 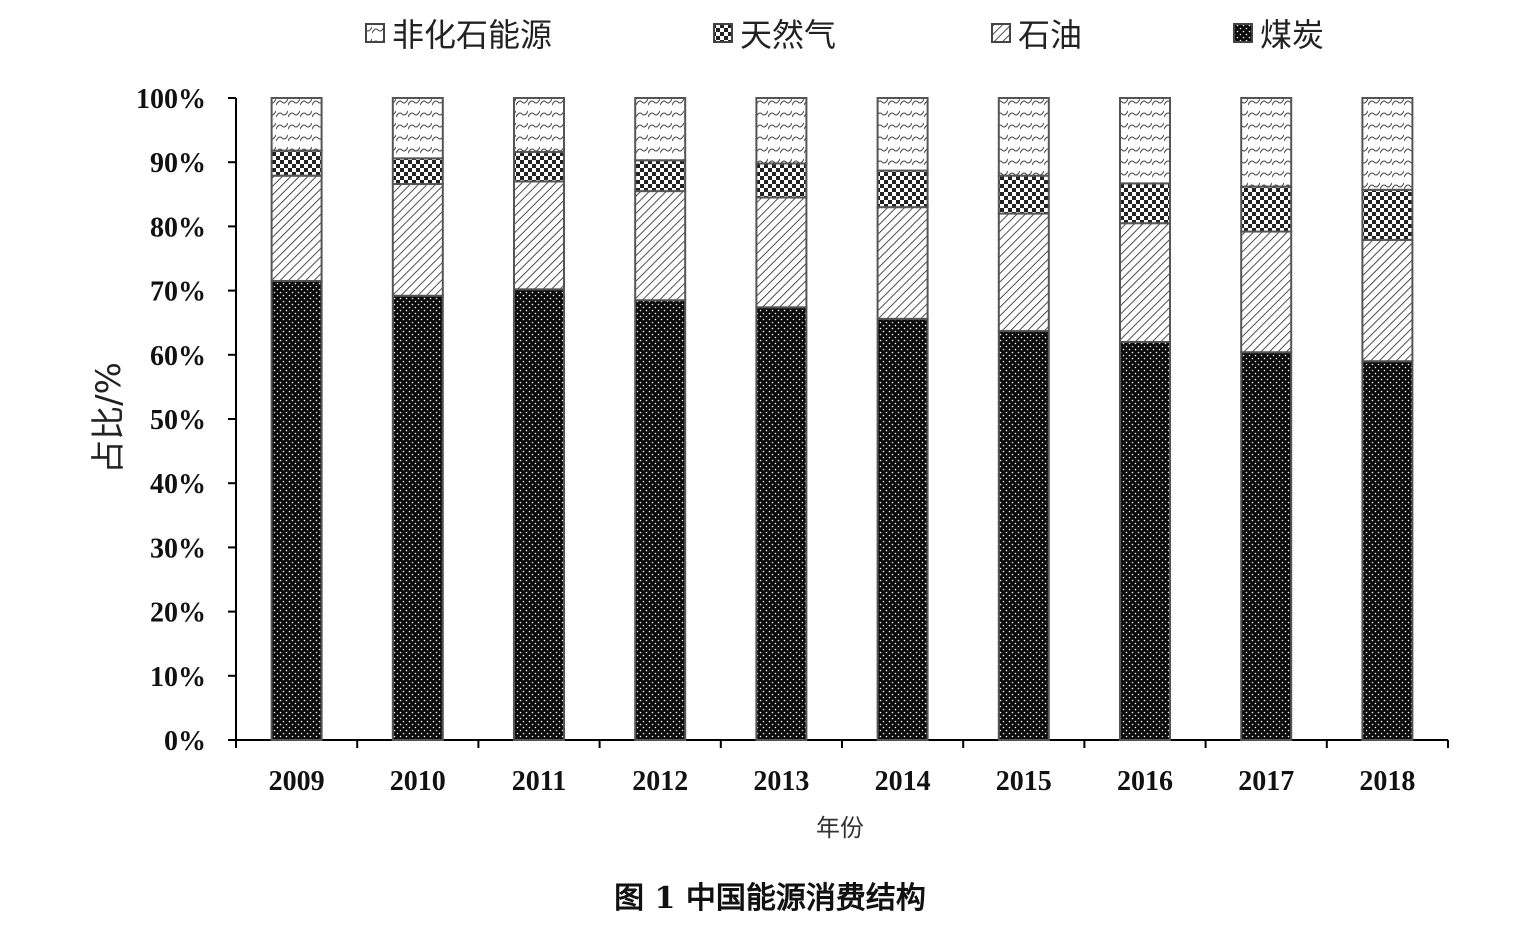 What do you see at coordinates (178, 356) in the screenshot?
I see `y-tick-label: 60%` at bounding box center [178, 356].